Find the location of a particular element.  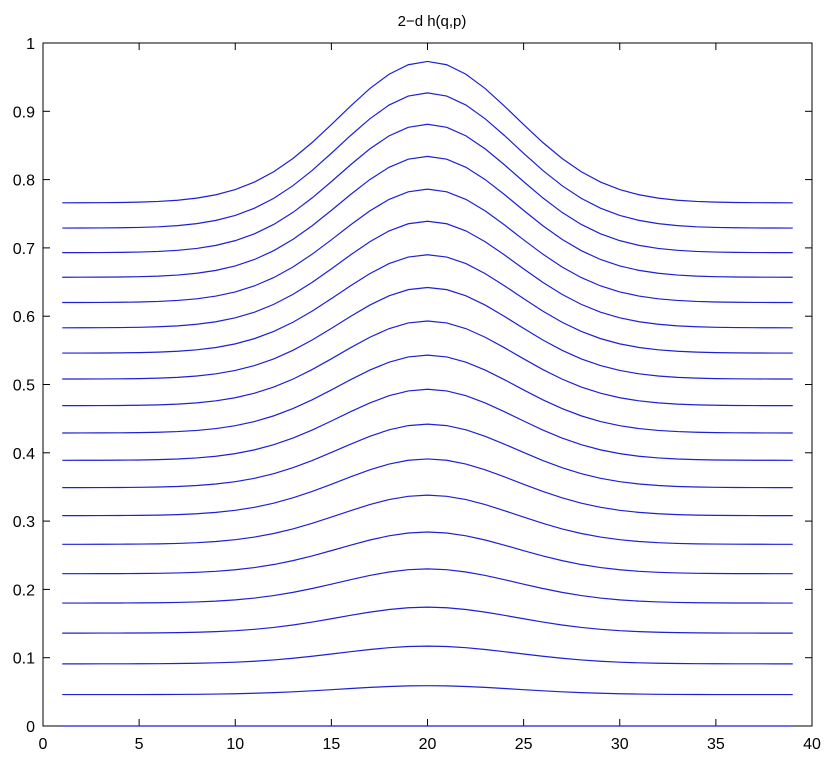

y-tick-label: 0 is located at coordinates (30, 727).